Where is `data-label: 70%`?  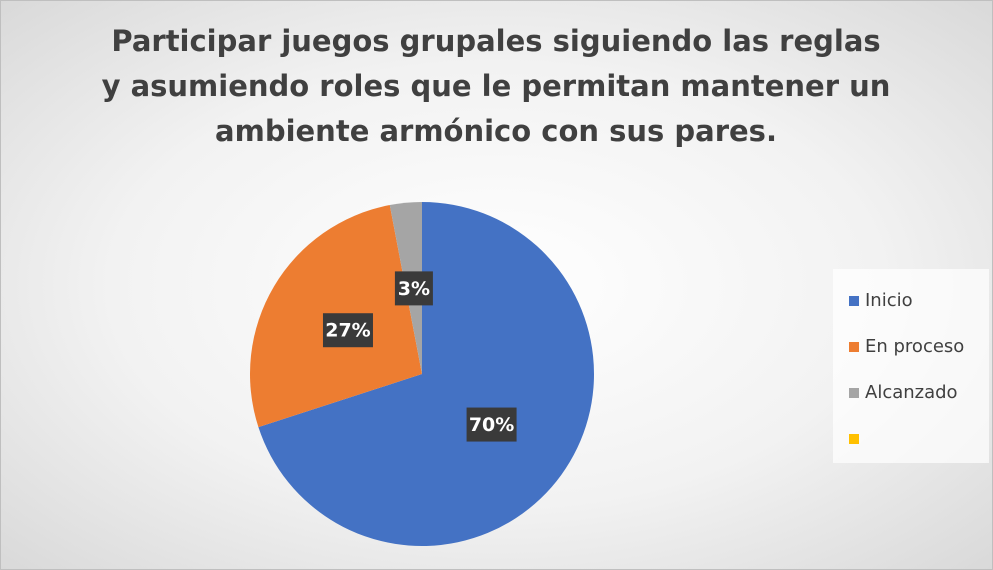 data-label: 70% is located at coordinates (491, 425).